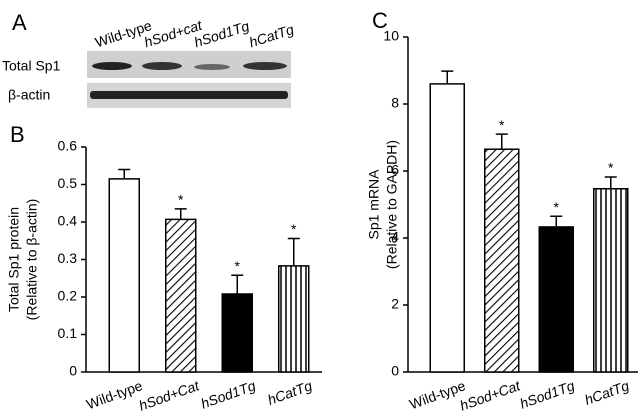 The width and height of the screenshot is (639, 415). What do you see at coordinates (395, 237) in the screenshot?
I see `y-tick-label: 4` at bounding box center [395, 237].